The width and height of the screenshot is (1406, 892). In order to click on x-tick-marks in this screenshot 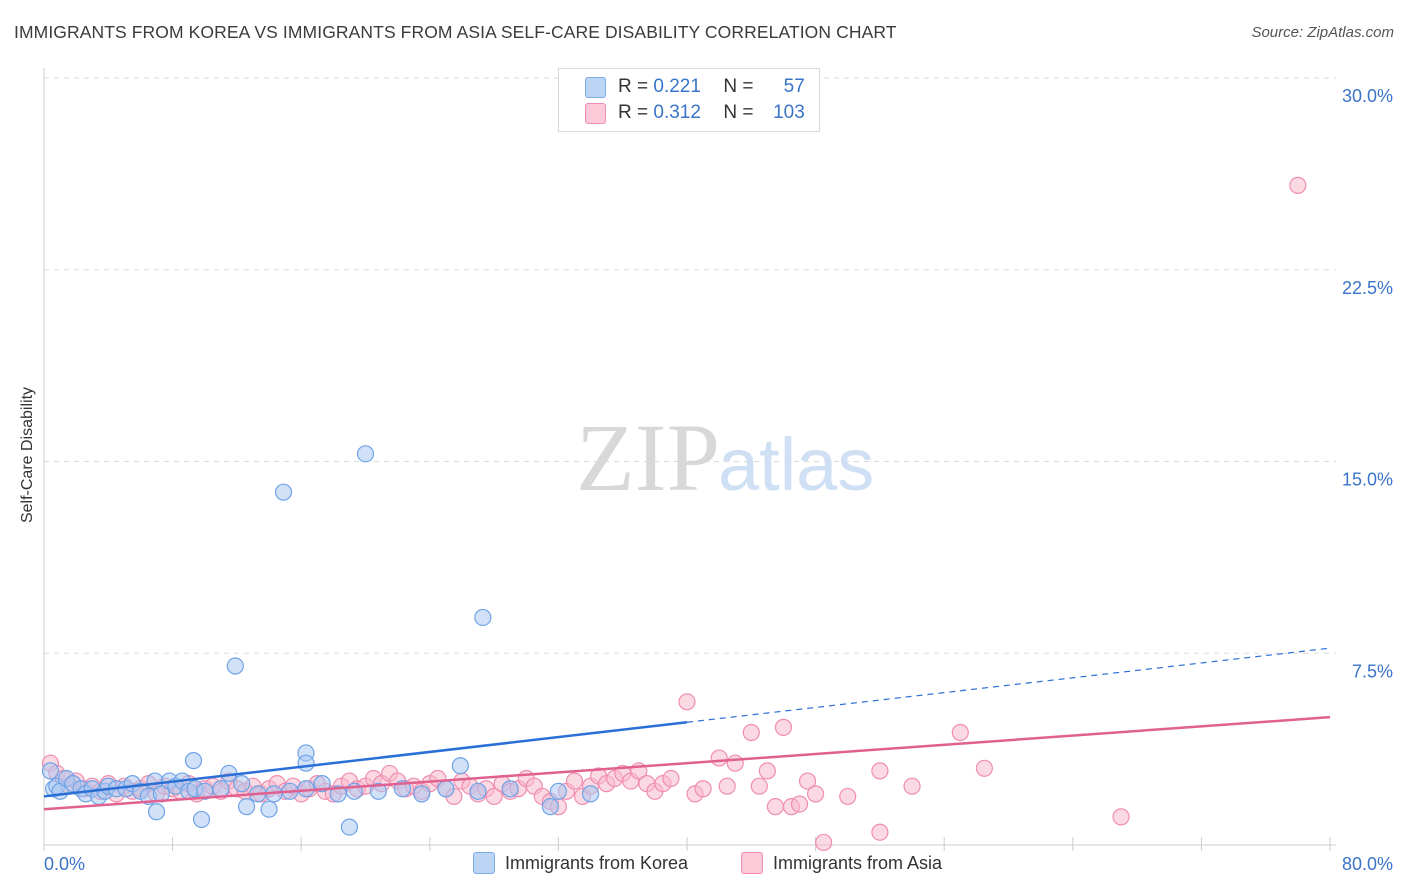, I will do `click(687, 844)`.